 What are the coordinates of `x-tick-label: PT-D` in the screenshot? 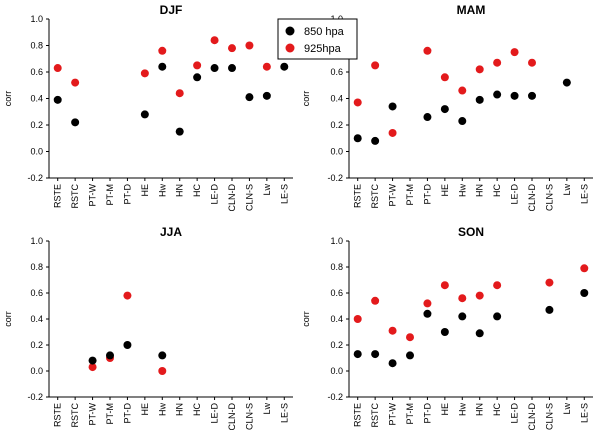 It's located at (427, 194).